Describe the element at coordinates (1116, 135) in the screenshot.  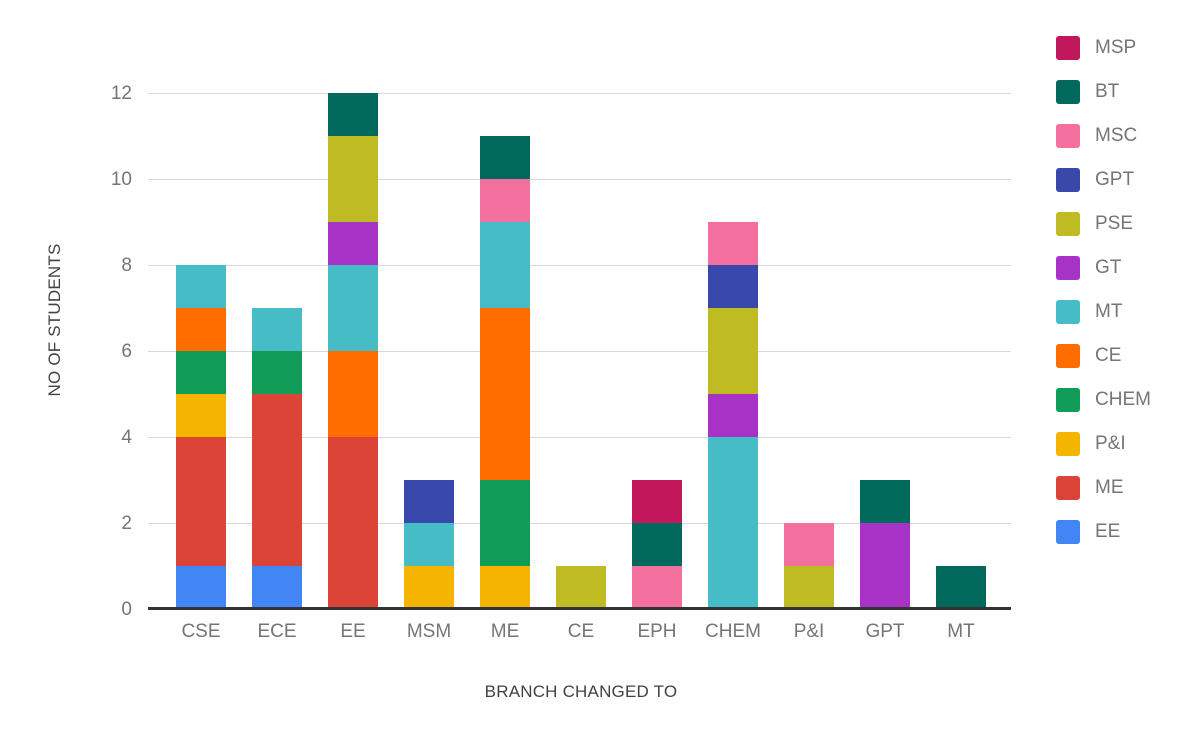
I see `legend-label: MSC` at that location.